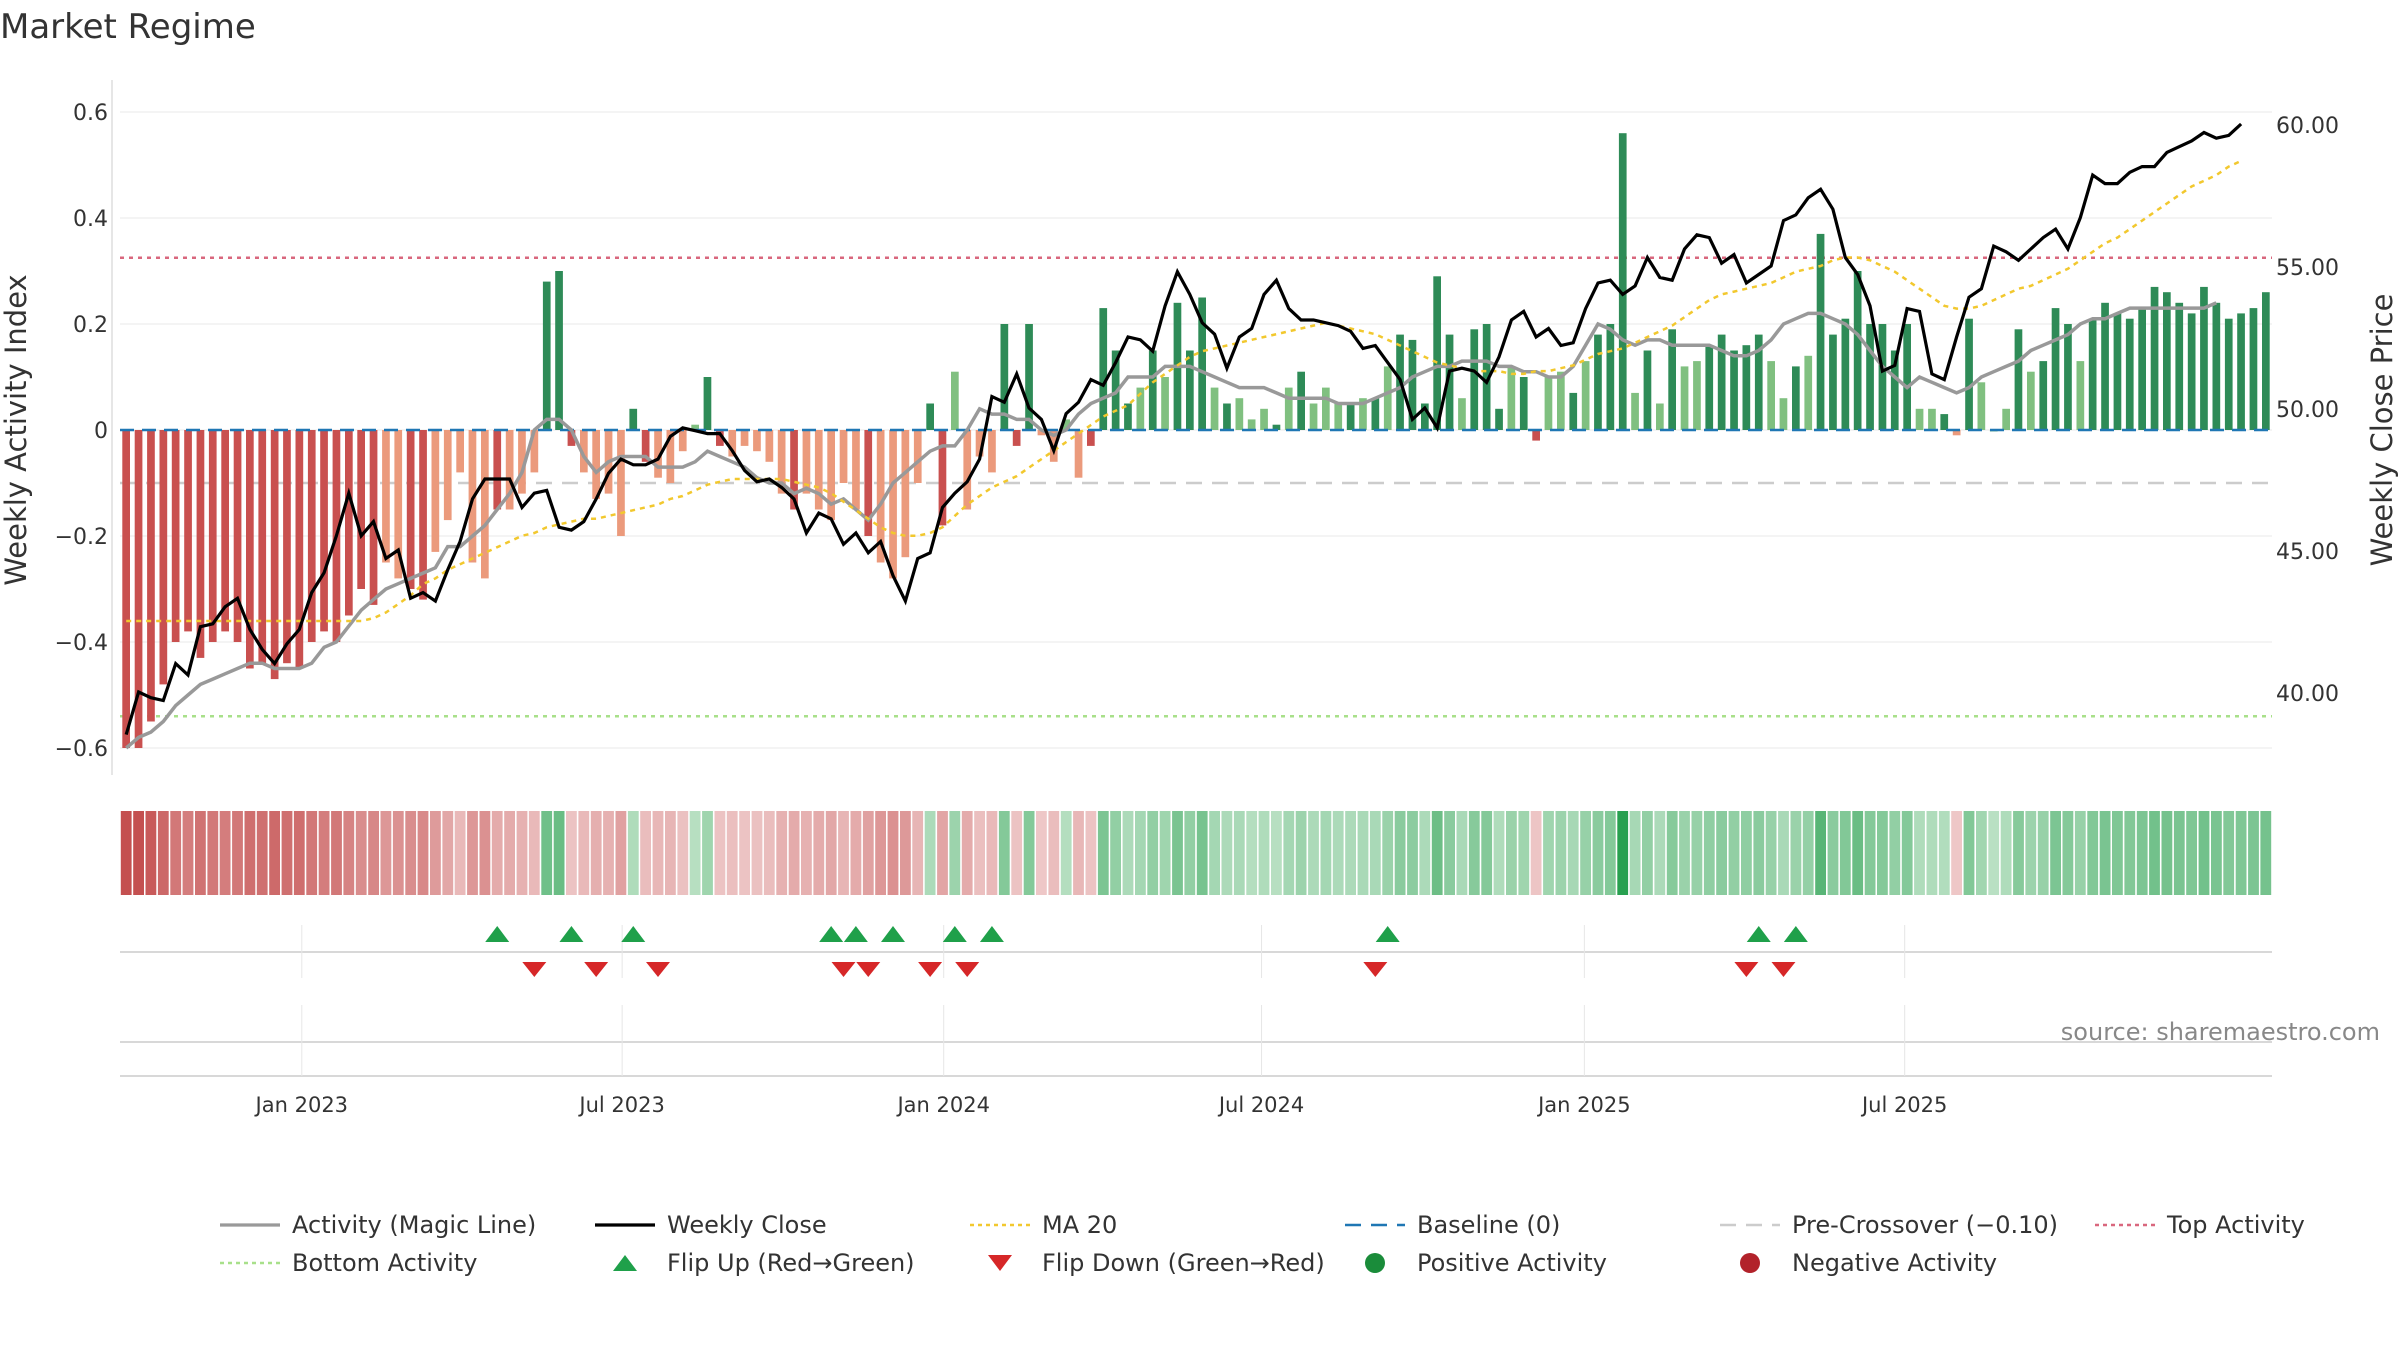 Image resolution: width=2400 pixels, height=1354 pixels. Describe the element at coordinates (81, 537) in the screenshot. I see `y-left-tick-label: −0.2` at that location.